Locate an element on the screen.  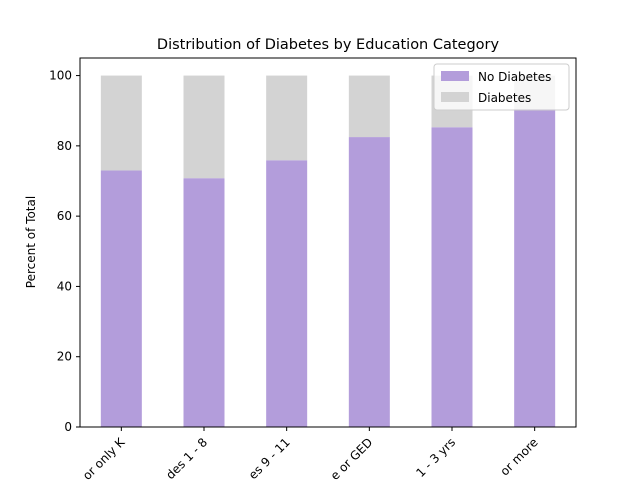
y-axis: 0 20 40 60 80 100 is located at coordinates (64, 251).